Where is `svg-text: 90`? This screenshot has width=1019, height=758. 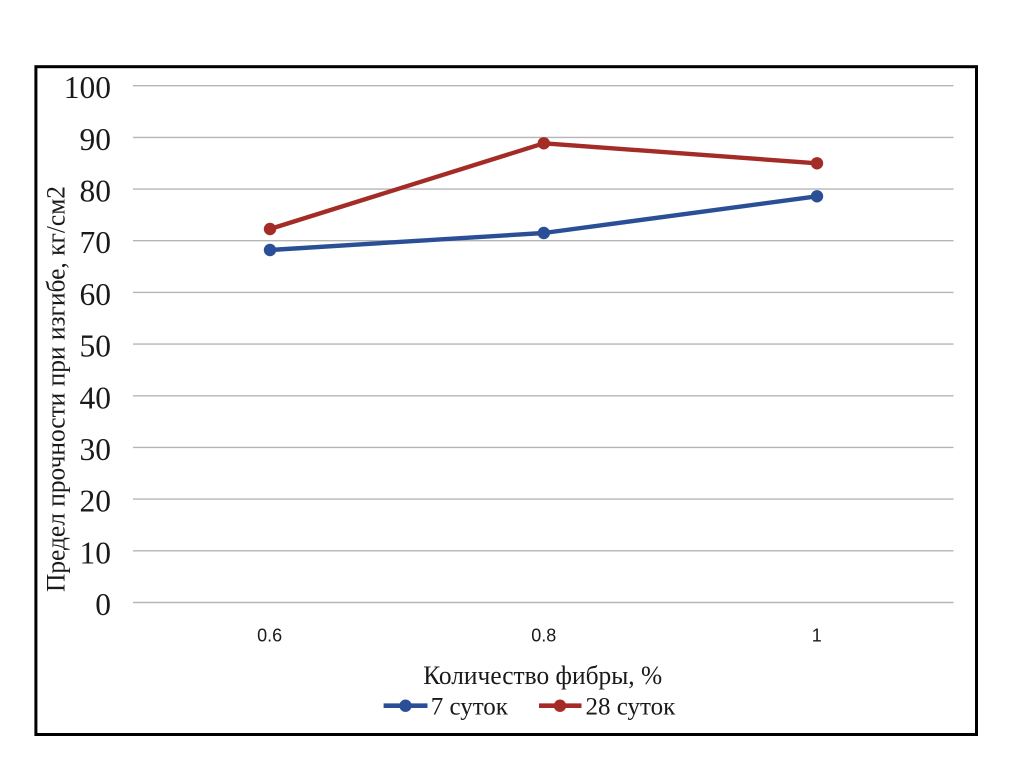 svg-text: 90 is located at coordinates (96, 139).